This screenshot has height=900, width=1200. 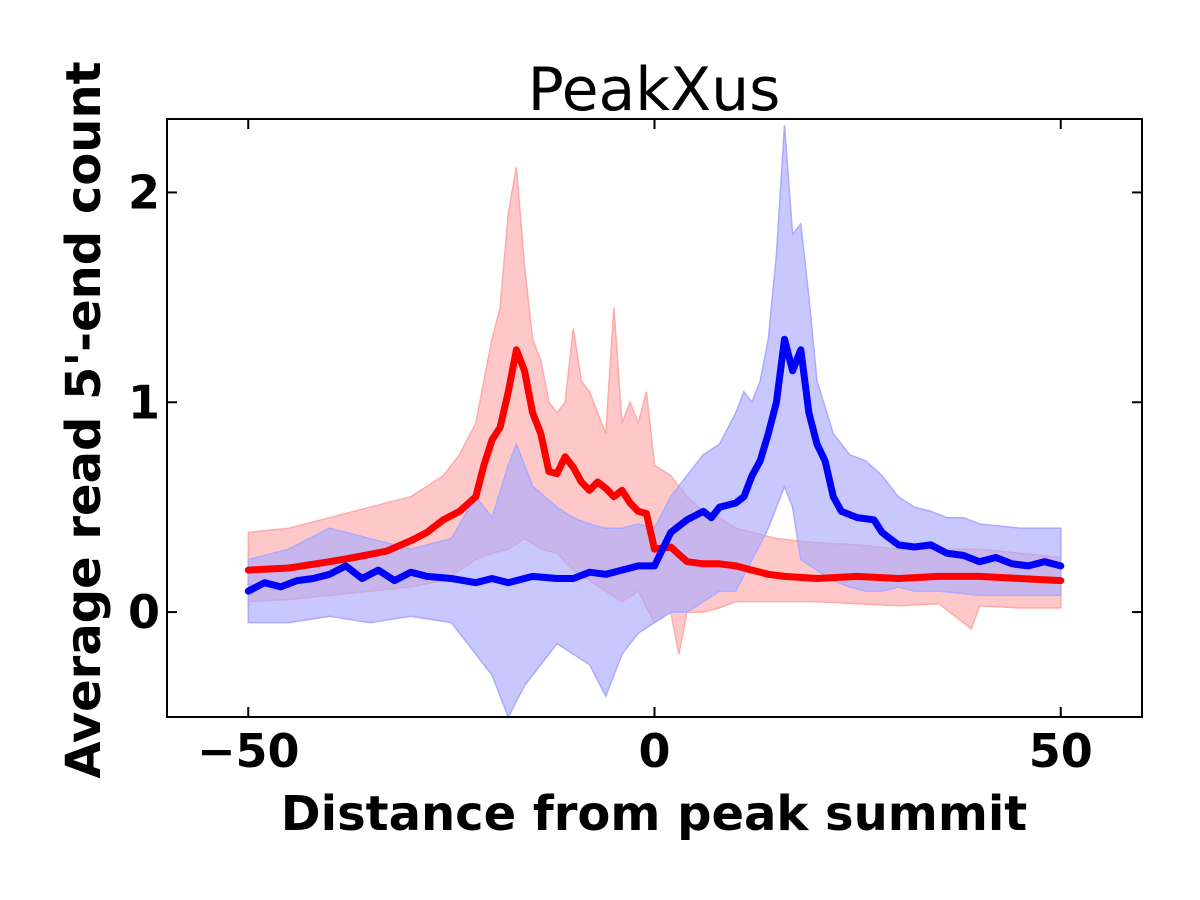 I want to click on y-axis-label: Average read 5'-end count, so click(x=84, y=419).